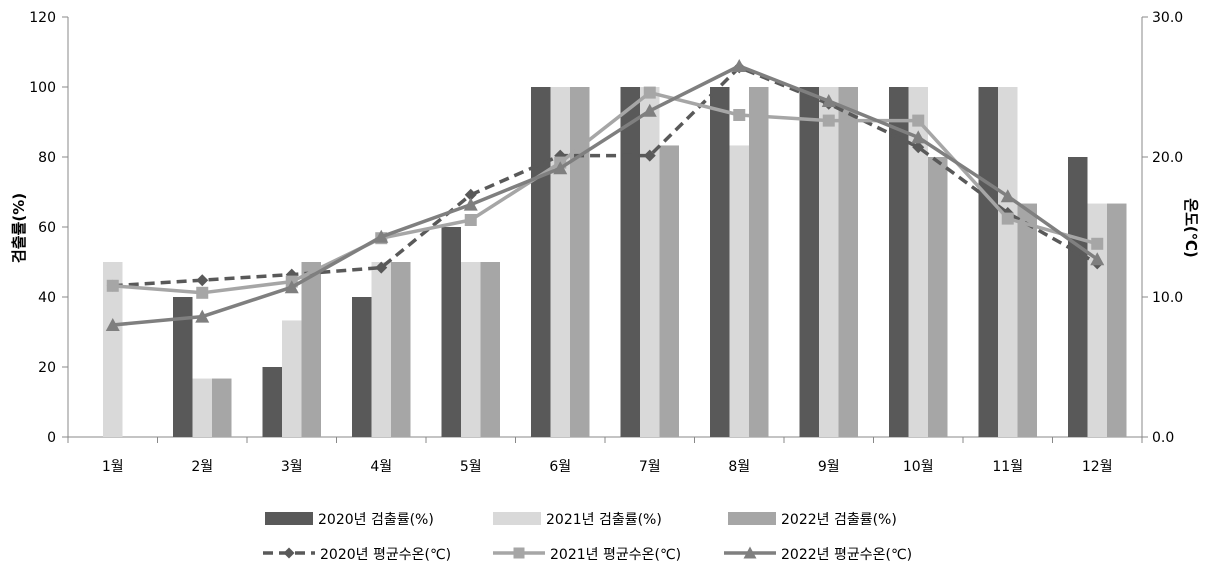 The height and width of the screenshot is (567, 1209). What do you see at coordinates (47, 298) in the screenshot?
I see `y-left-tick-label: 40` at bounding box center [47, 298].